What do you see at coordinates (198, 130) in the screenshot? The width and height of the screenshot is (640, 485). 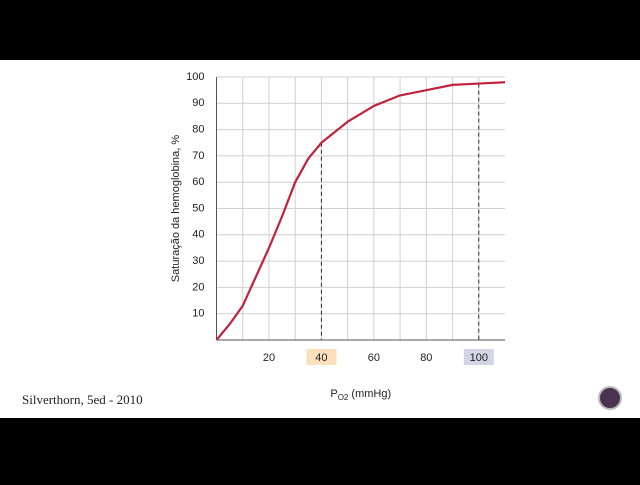 I see `y-tick-label: 80` at bounding box center [198, 130].